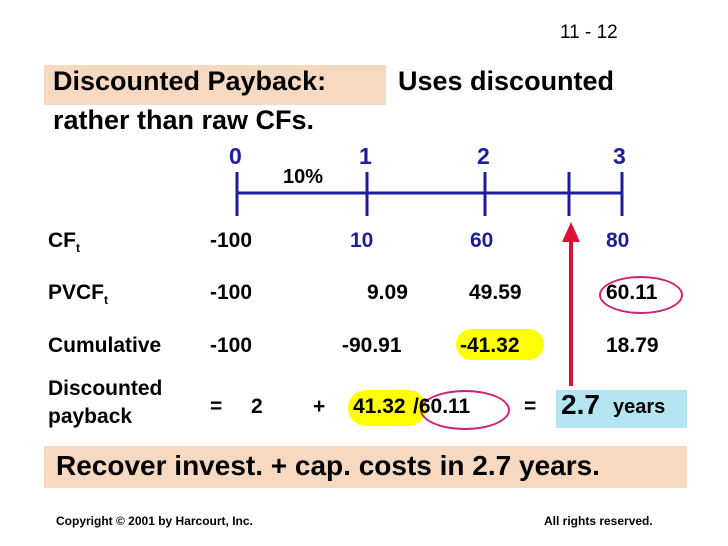 The image size is (728, 546). I want to click on pvcf-value-3: 60.11, so click(632, 292).